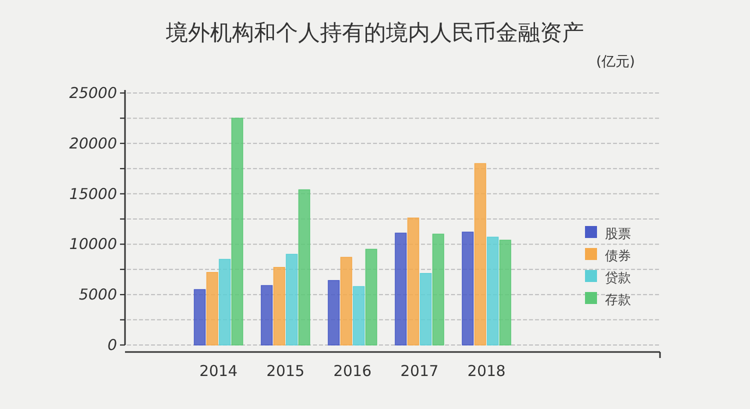 This screenshot has height=409, width=750. What do you see at coordinates (93, 244) in the screenshot?
I see `y-tick-label: 10000` at bounding box center [93, 244].